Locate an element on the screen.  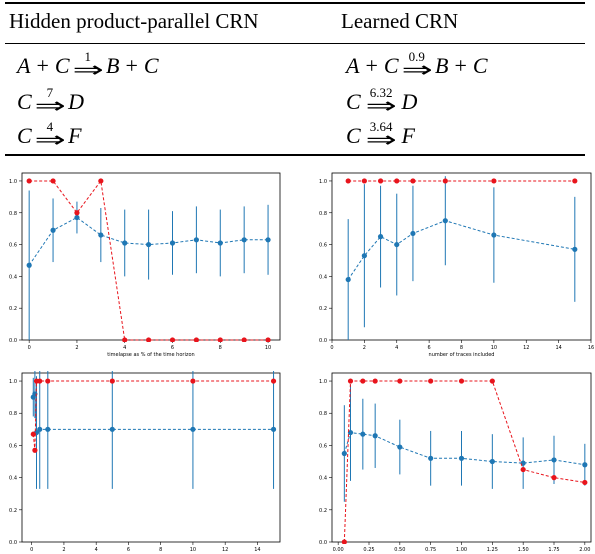
learned-reaction-3: C 3.64 ⇒ F is located at coordinates (380, 136).